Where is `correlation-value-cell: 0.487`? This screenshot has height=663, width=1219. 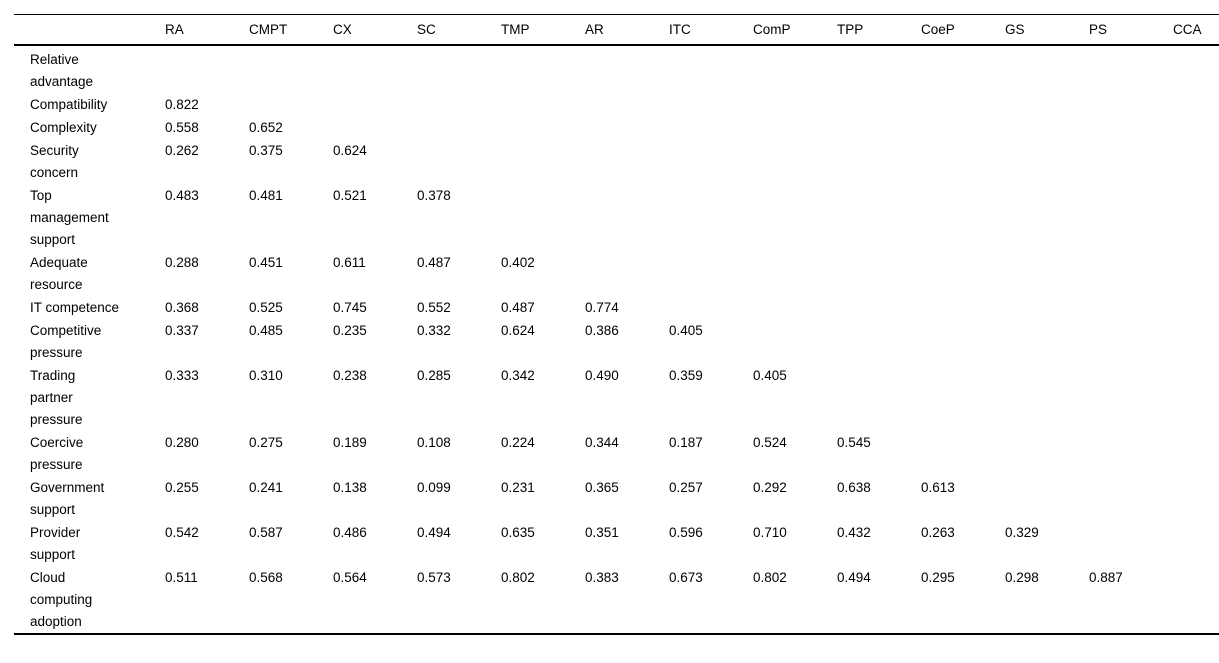
correlation-value-cell: 0.487 is located at coordinates (518, 307).